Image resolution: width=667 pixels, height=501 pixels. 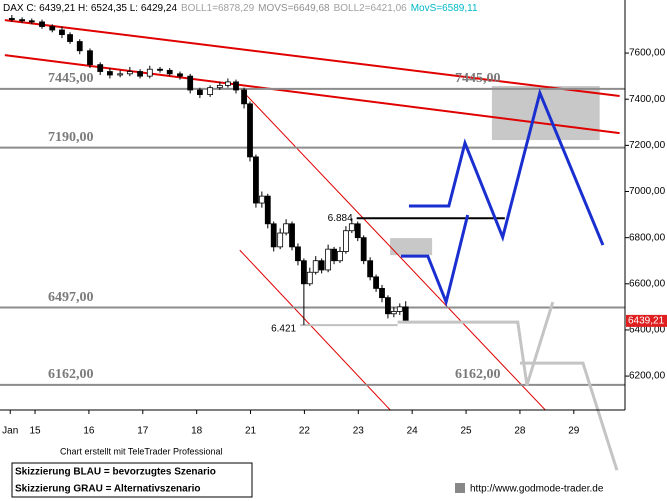 What do you see at coordinates (197, 431) in the screenshot?
I see `x-tick-label: 18` at bounding box center [197, 431].